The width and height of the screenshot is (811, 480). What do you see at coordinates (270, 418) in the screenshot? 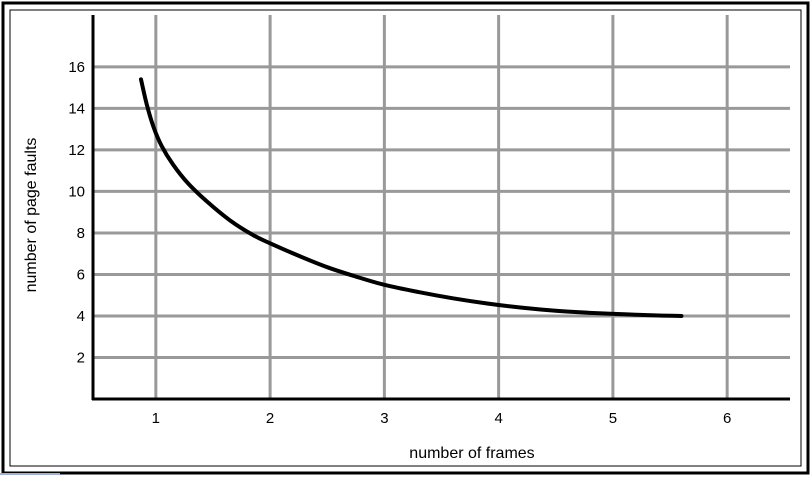
I see `x-tick-label-2: 2` at bounding box center [270, 418].